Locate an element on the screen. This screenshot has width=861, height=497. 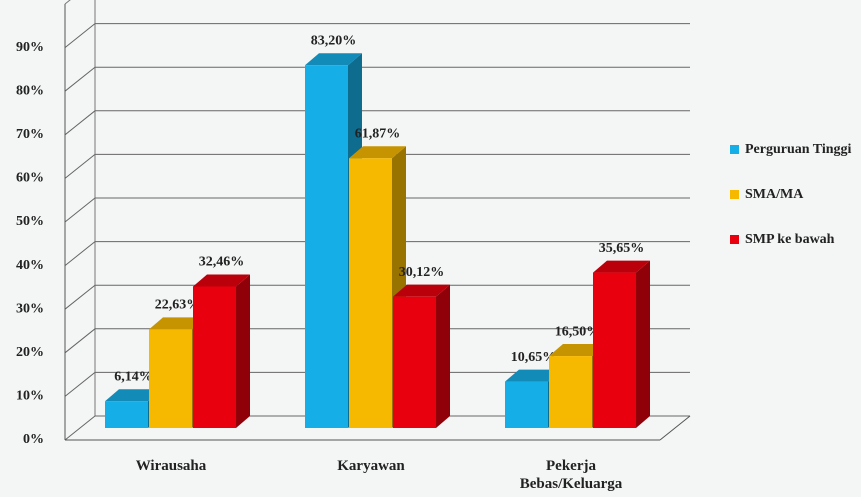
data-label: 32,46% is located at coordinates (222, 262).